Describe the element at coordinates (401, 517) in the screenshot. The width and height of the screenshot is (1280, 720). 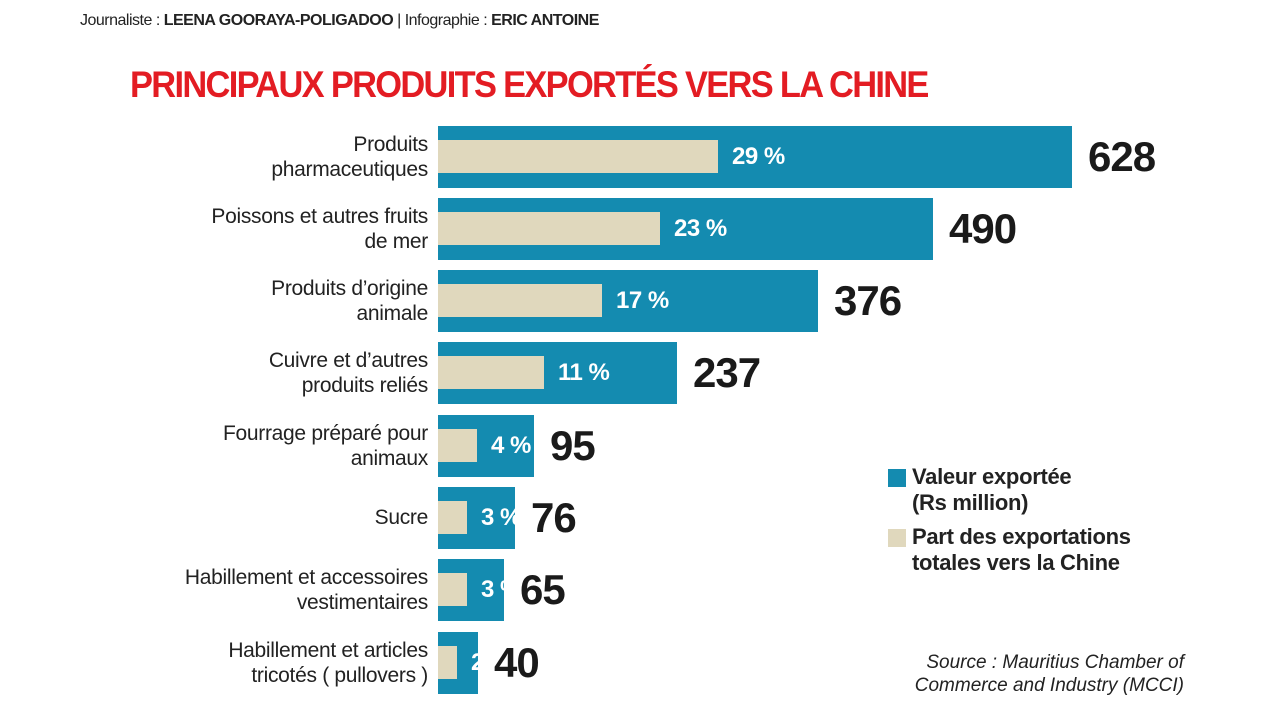
I see `category-label-line1: Sucre` at that location.